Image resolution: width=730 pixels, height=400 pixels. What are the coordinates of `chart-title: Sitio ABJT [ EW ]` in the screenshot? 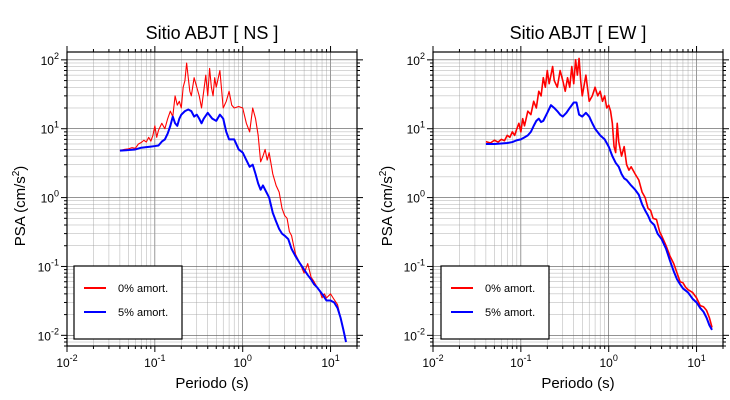 It's located at (578, 33).